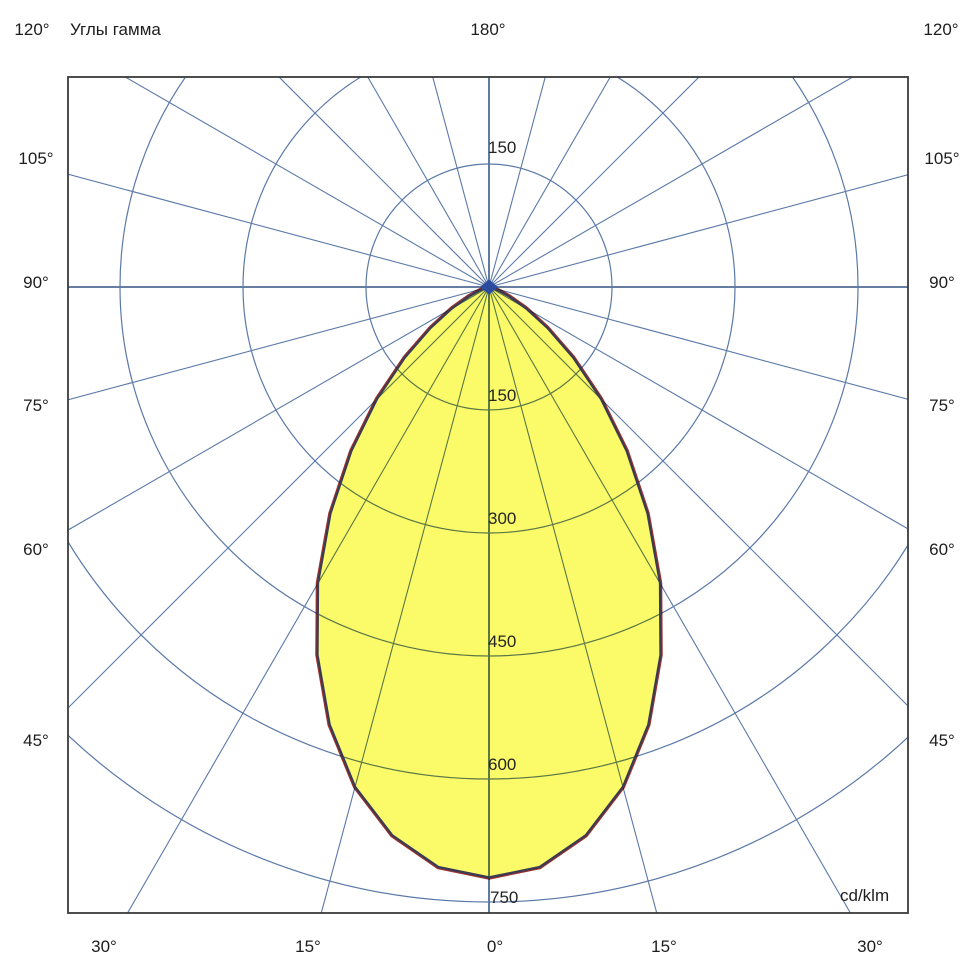 The width and height of the screenshot is (980, 980). I want to click on angle-label-right-105: 105°, so click(942, 158).